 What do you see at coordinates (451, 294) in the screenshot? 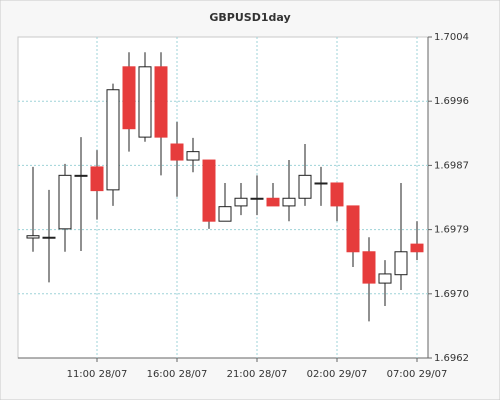
I see `y-tick-label: 1.6970` at bounding box center [451, 294].